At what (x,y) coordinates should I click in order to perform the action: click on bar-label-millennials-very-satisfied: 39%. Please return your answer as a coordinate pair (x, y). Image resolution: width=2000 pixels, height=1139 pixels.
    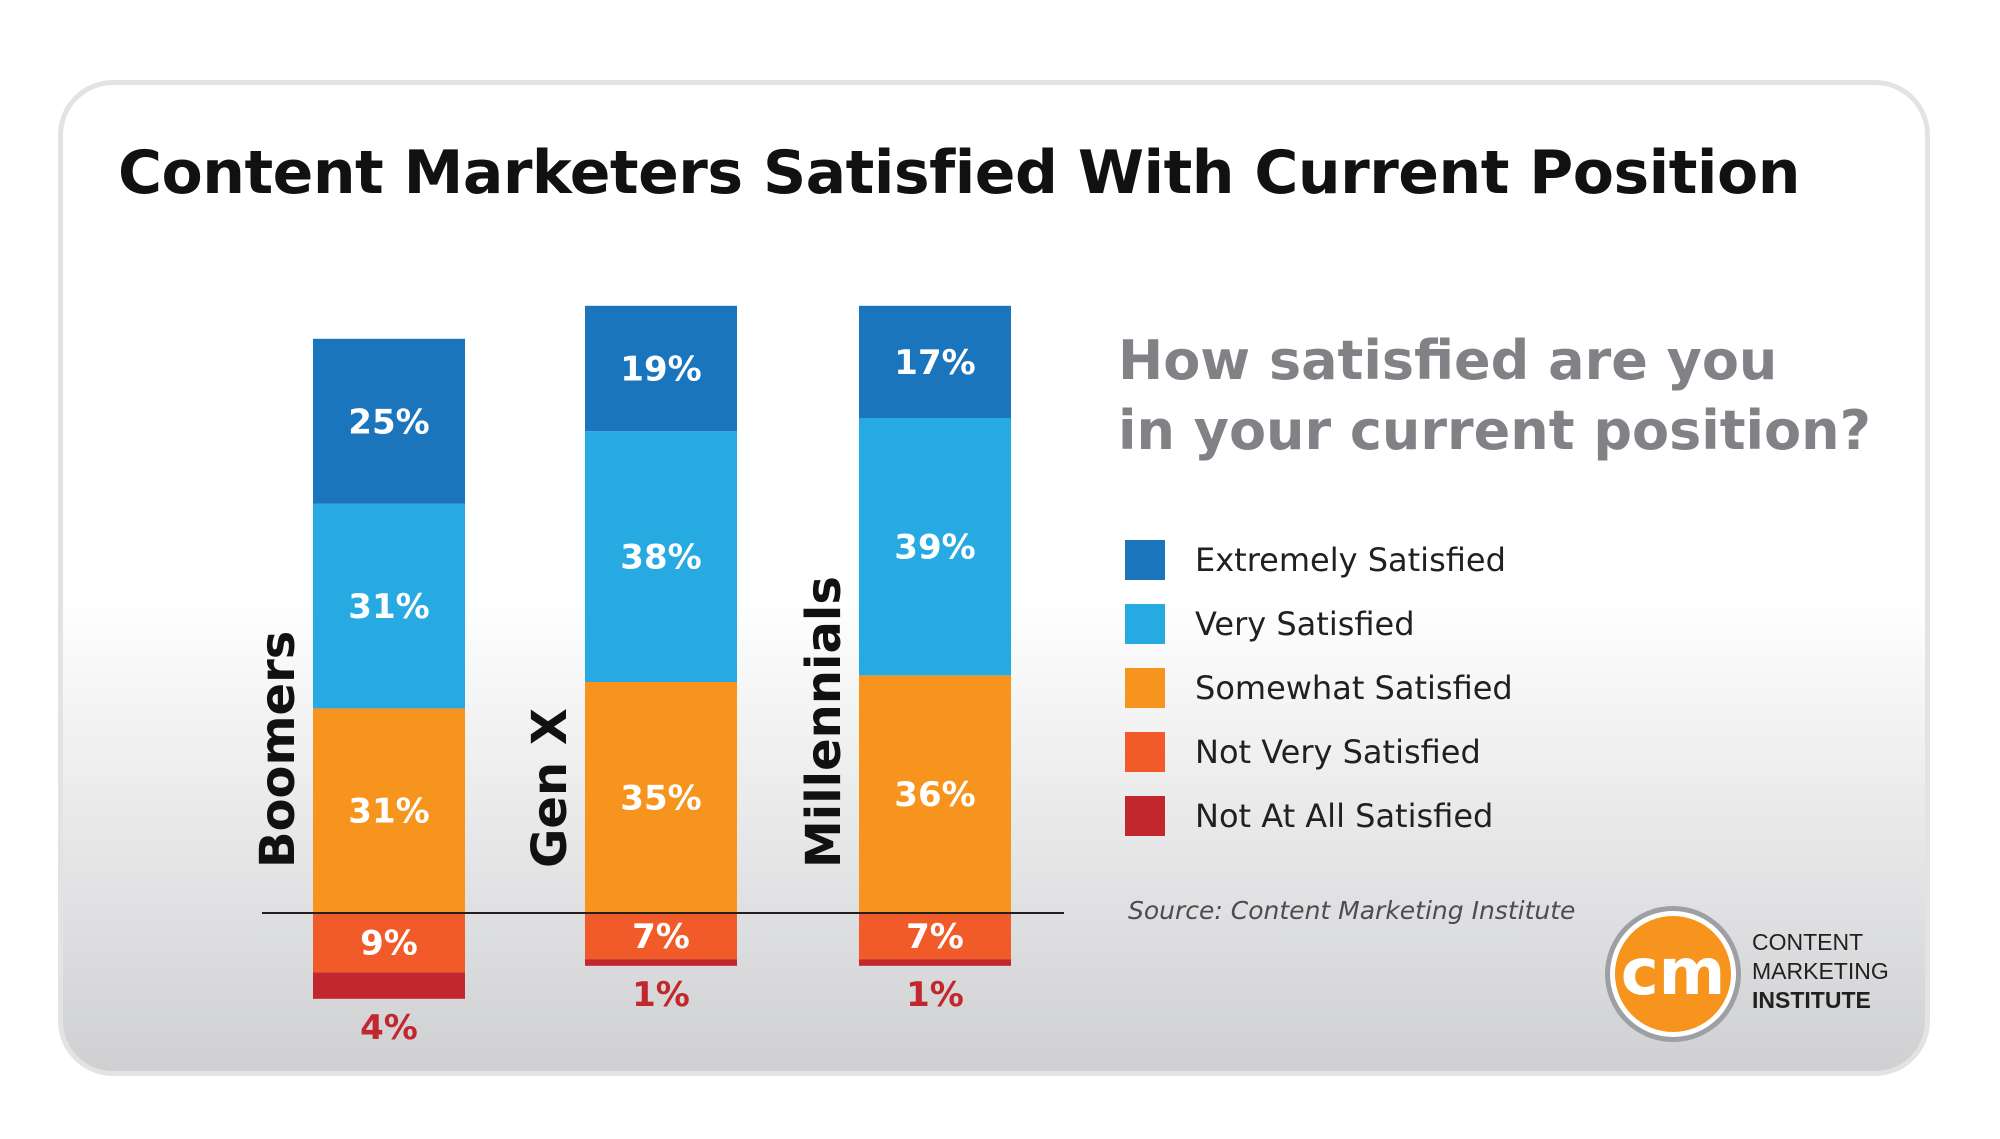
    Looking at the image, I should click on (934, 548).